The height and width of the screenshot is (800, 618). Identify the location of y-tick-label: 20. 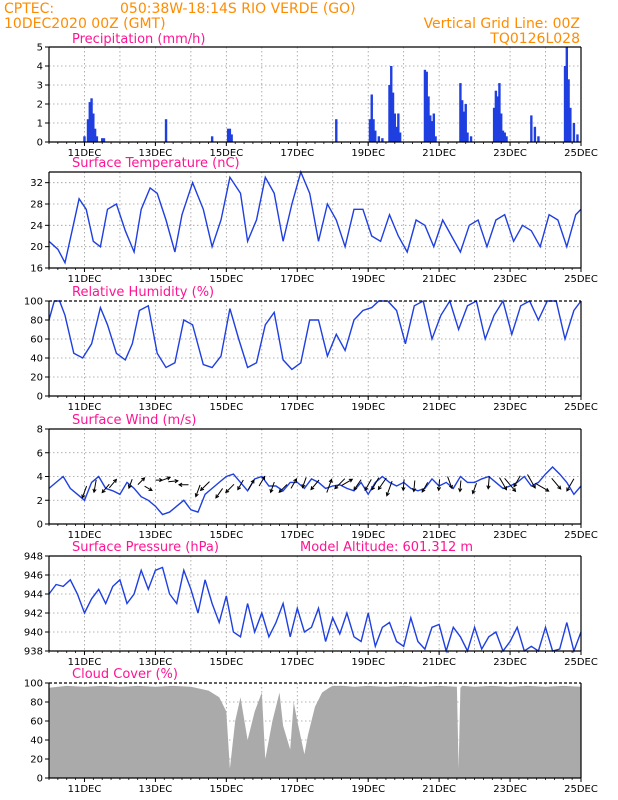
(36, 760).